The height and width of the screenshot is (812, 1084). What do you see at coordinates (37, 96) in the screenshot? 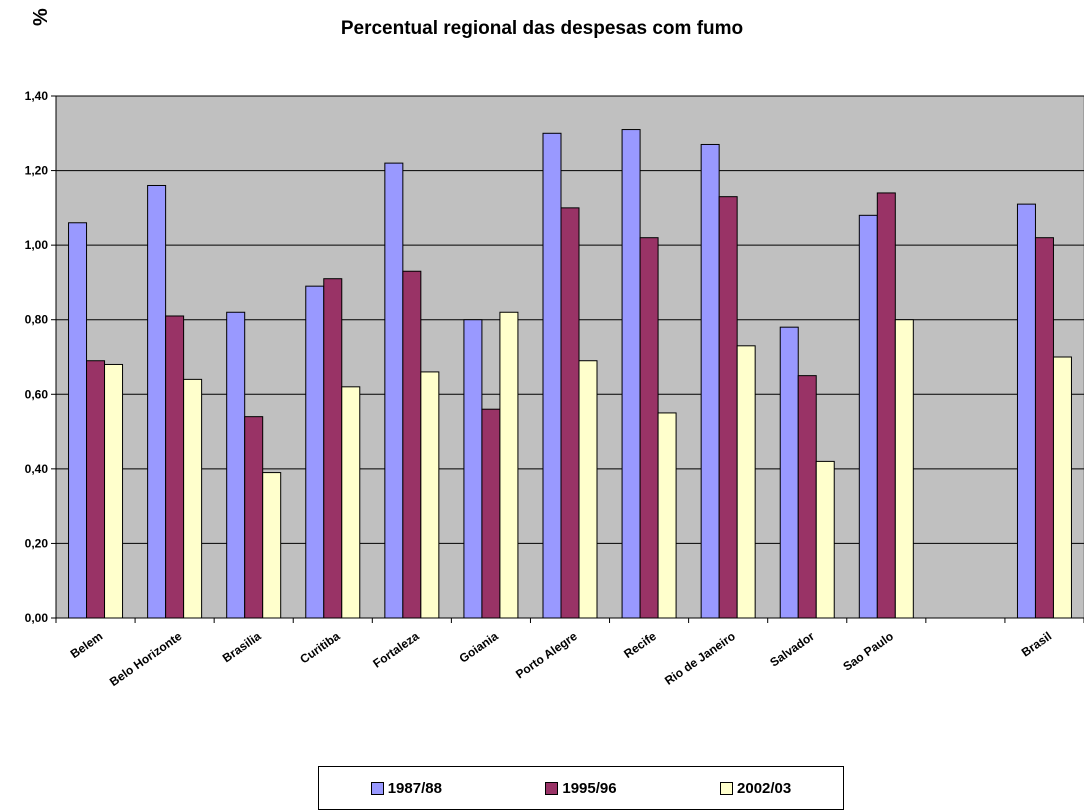
I see `y-tick-label: 1,40` at bounding box center [37, 96].